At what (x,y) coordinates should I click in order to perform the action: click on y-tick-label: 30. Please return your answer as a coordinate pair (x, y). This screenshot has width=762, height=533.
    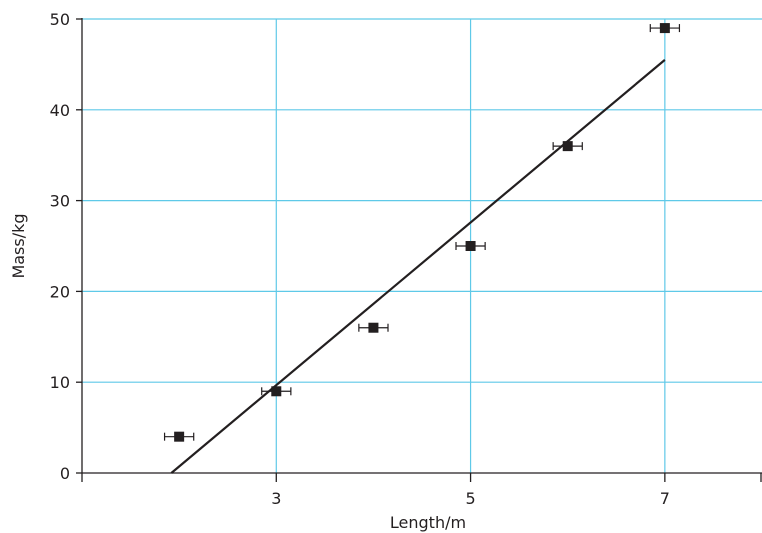
    Looking at the image, I should click on (60, 201).